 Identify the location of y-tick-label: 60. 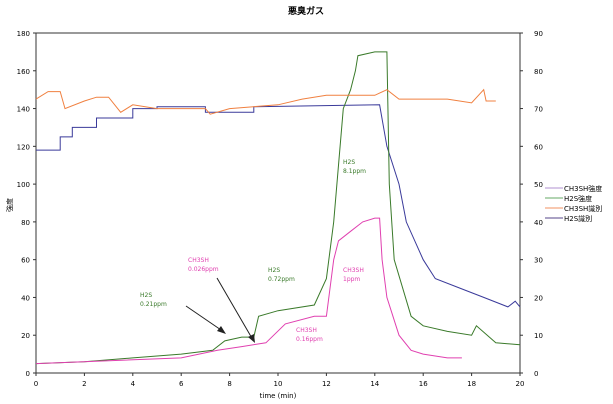
(25, 261).